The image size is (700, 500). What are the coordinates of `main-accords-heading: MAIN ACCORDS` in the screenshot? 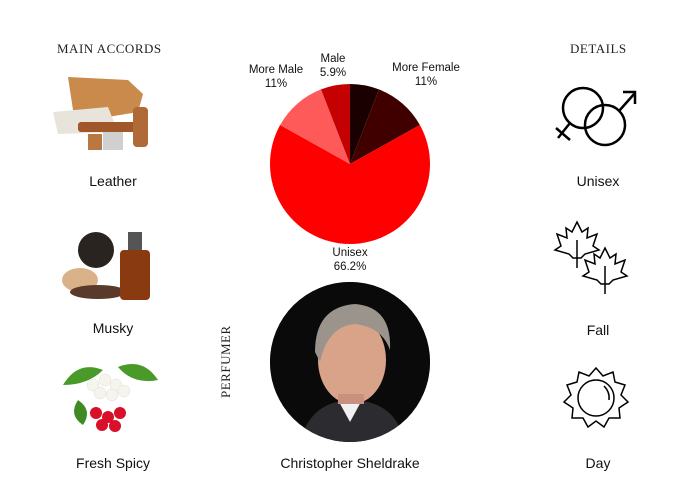 It's located at (109, 48).